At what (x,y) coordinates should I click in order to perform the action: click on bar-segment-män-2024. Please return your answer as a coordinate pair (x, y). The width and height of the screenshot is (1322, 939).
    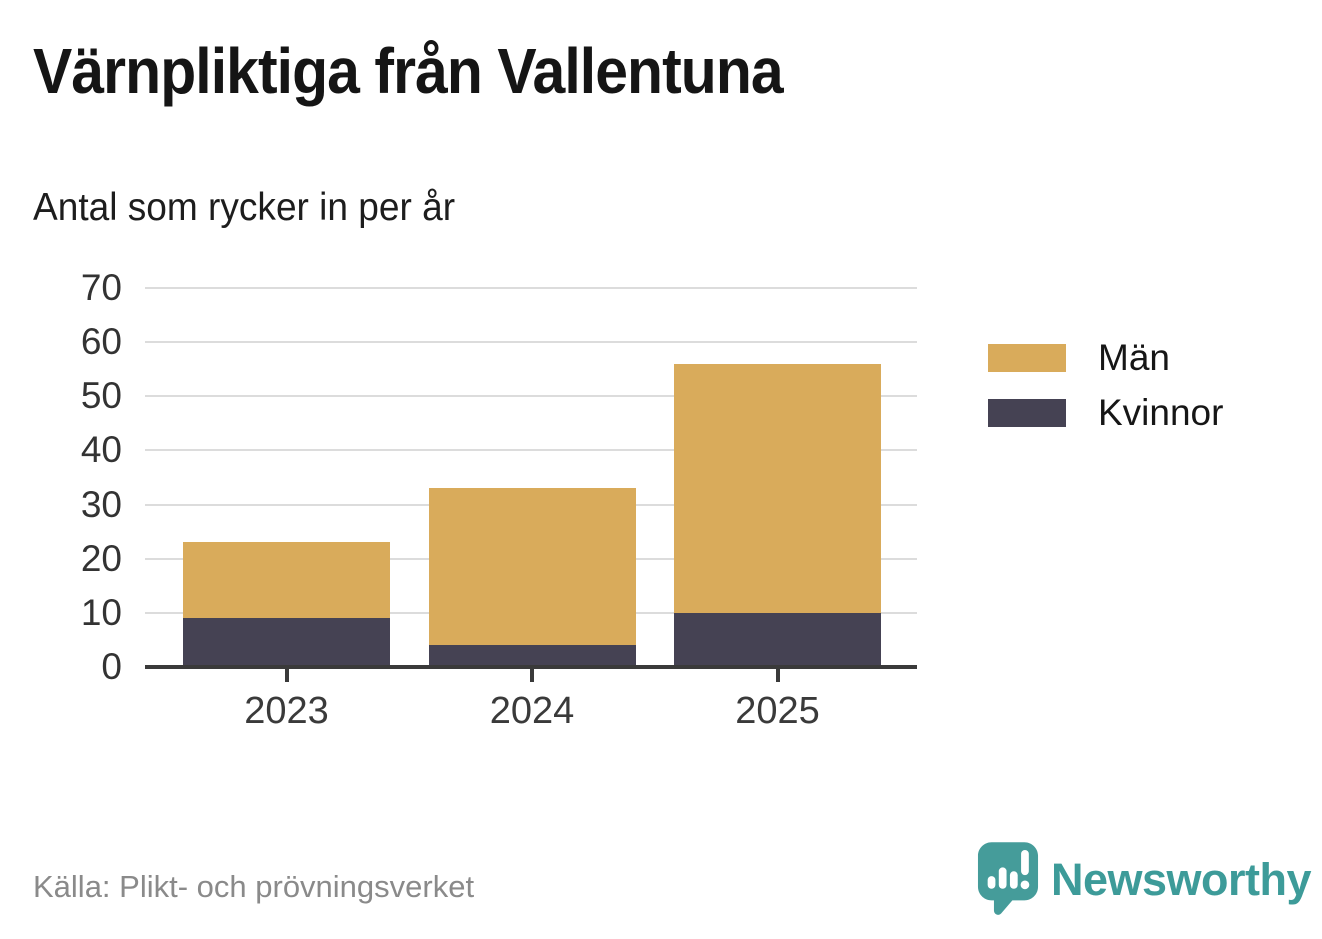
    Looking at the image, I should click on (532, 567).